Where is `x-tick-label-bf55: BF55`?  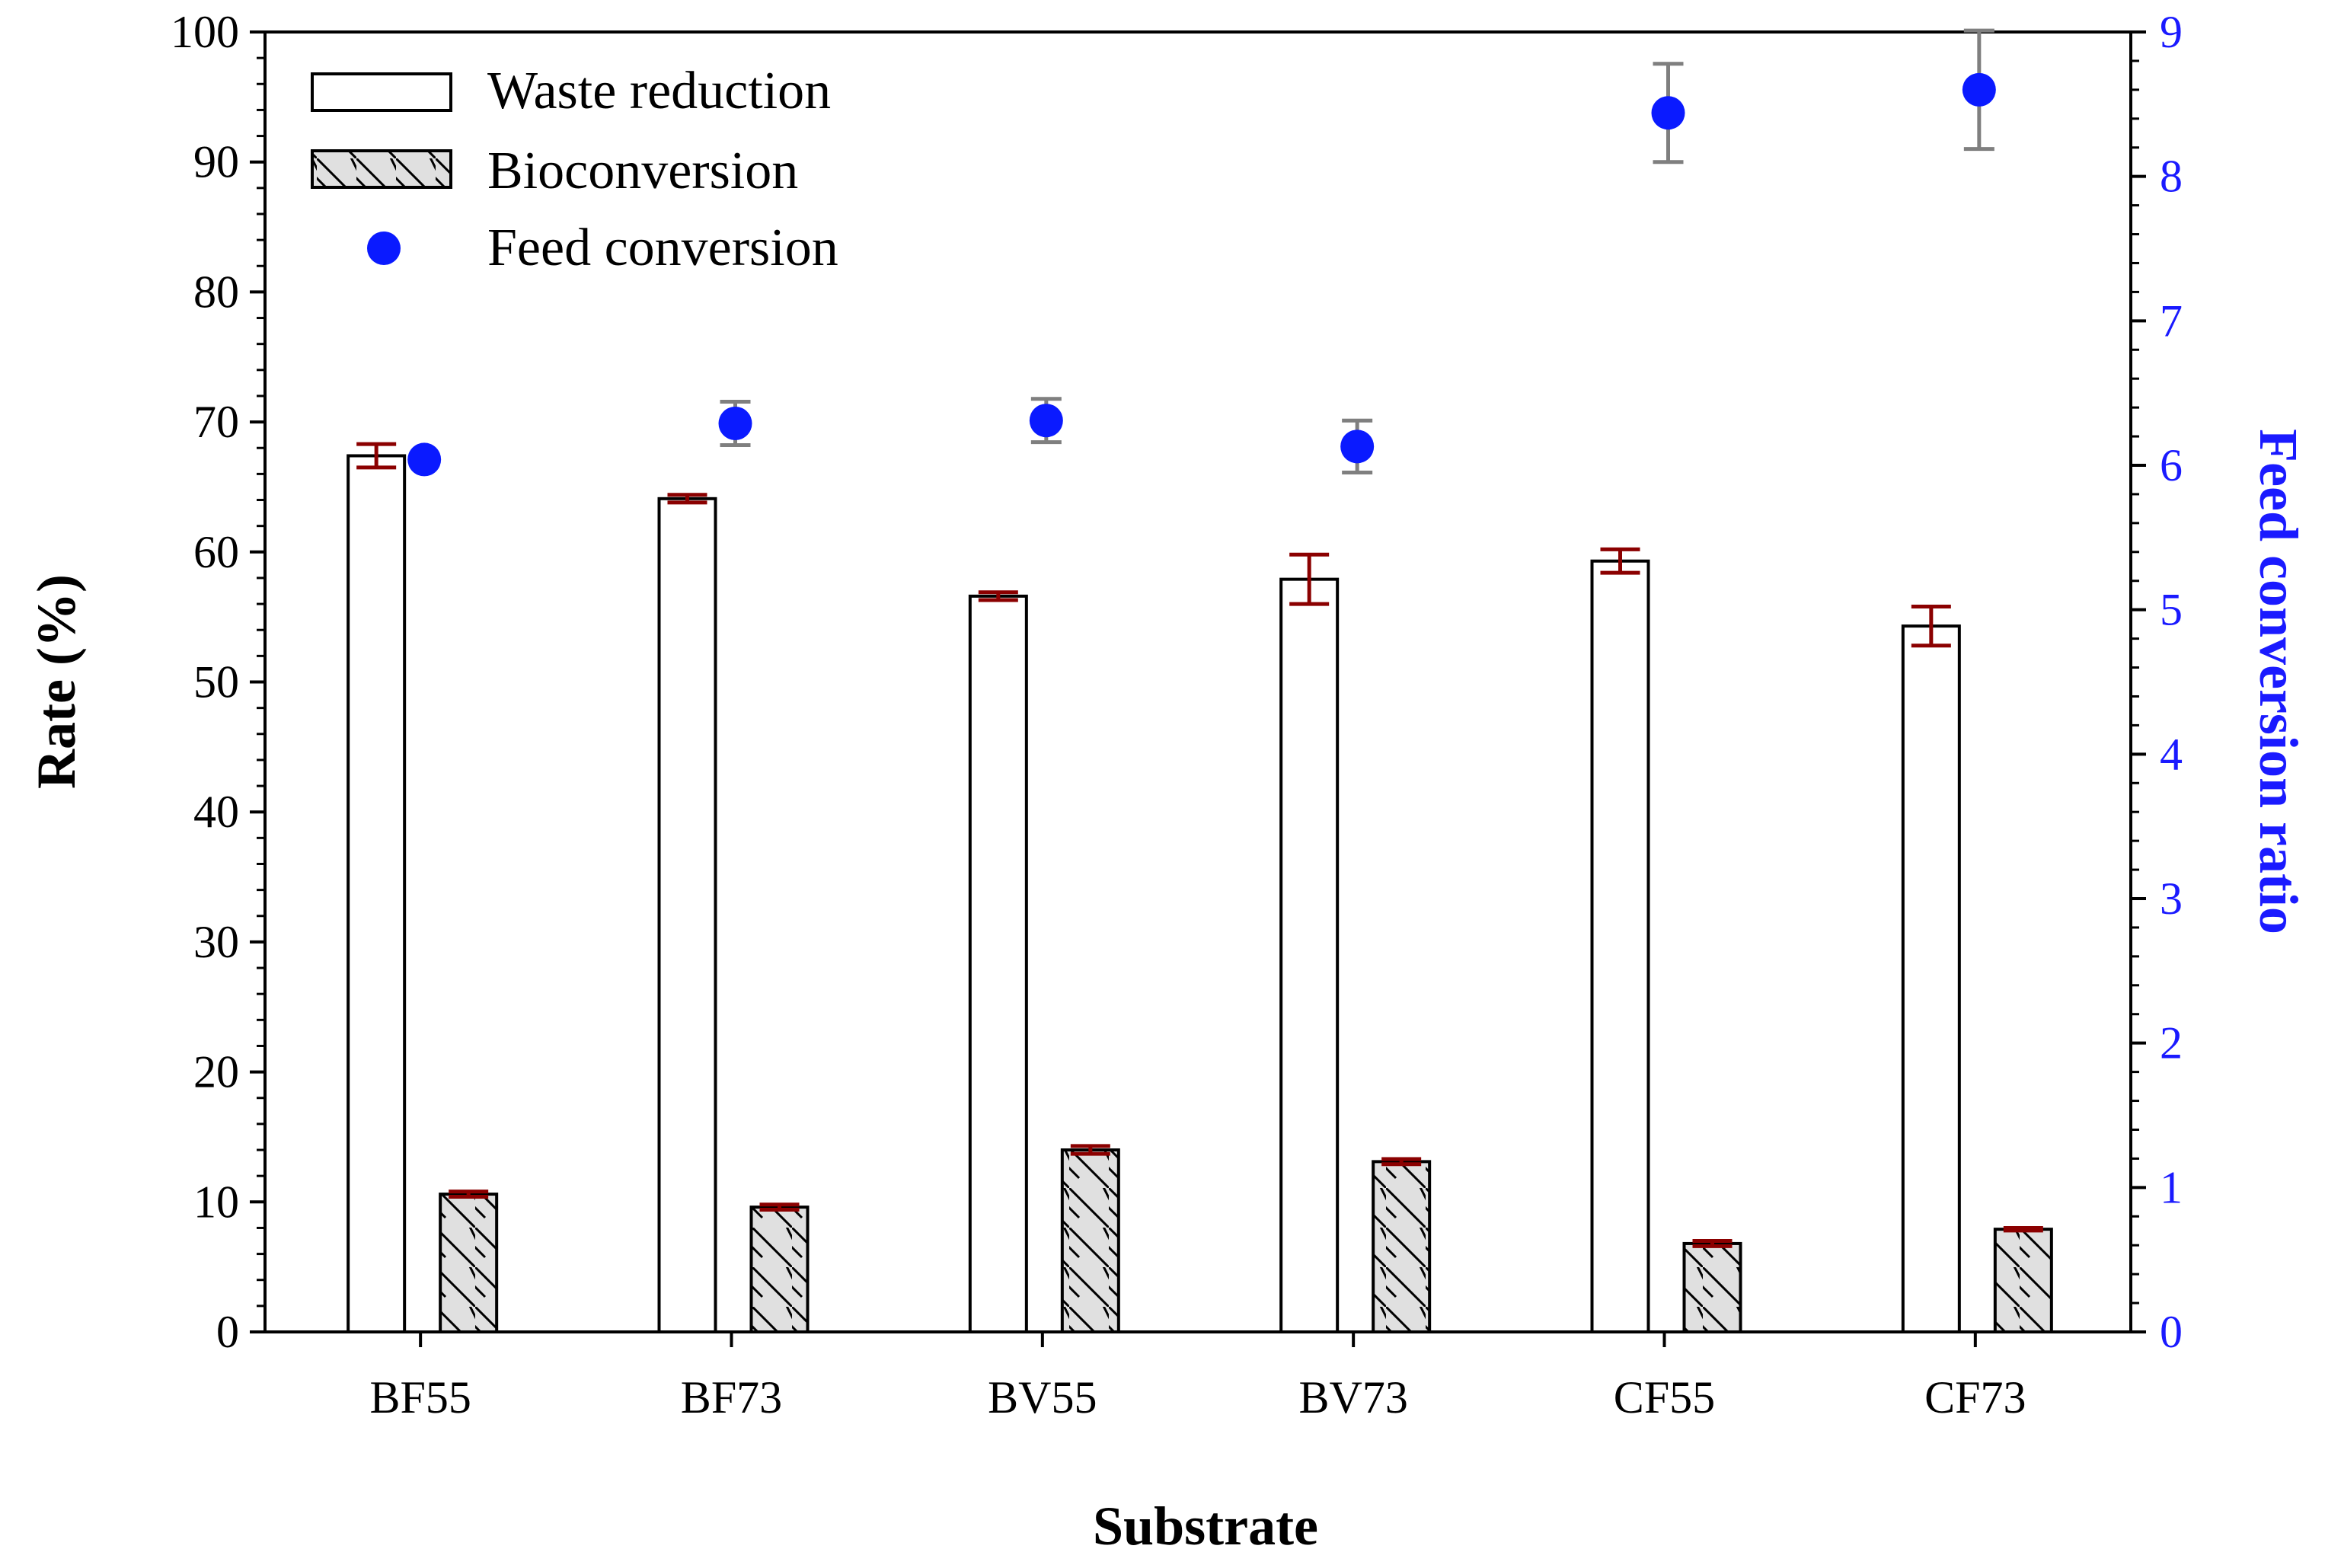
x-tick-label-bf55: BF55 is located at coordinates (420, 1398).